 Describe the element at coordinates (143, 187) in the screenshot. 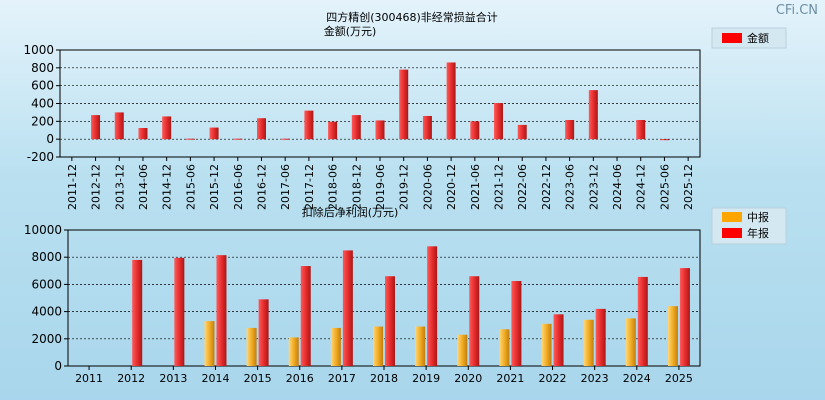

I see `x-tick-label: 2014-06` at that location.